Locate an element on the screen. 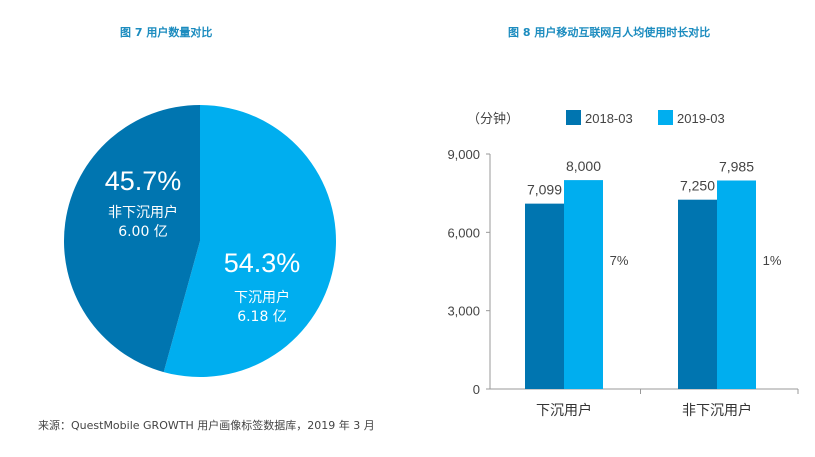  growth-label: 1% is located at coordinates (772, 260).